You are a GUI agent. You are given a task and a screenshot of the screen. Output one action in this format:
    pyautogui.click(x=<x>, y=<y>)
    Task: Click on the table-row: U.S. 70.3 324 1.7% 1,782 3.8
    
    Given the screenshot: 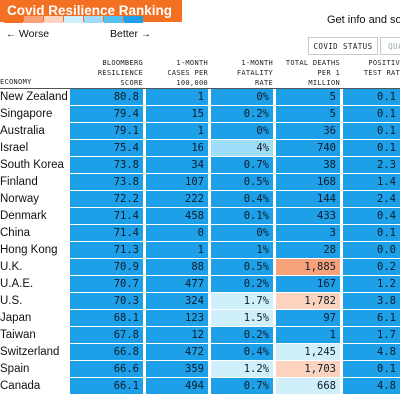 What is the action you would take?
    pyautogui.click(x=200, y=301)
    